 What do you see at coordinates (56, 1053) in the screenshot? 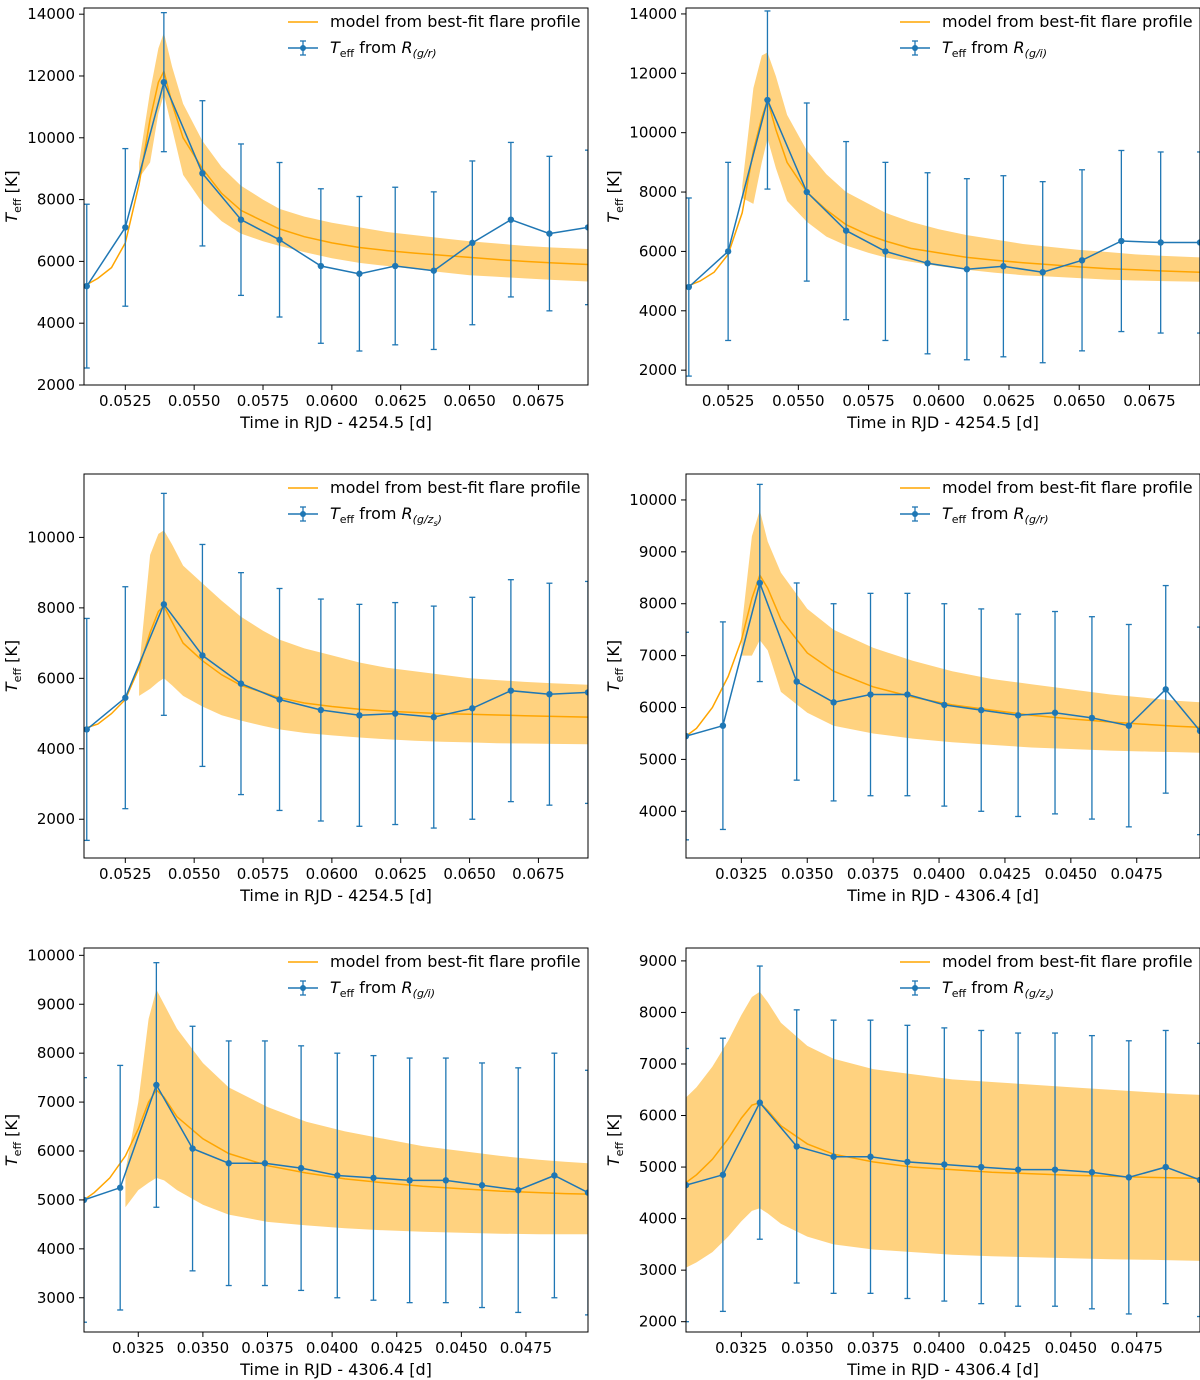
I see `y-tick-label: 8000` at bounding box center [56, 1053].